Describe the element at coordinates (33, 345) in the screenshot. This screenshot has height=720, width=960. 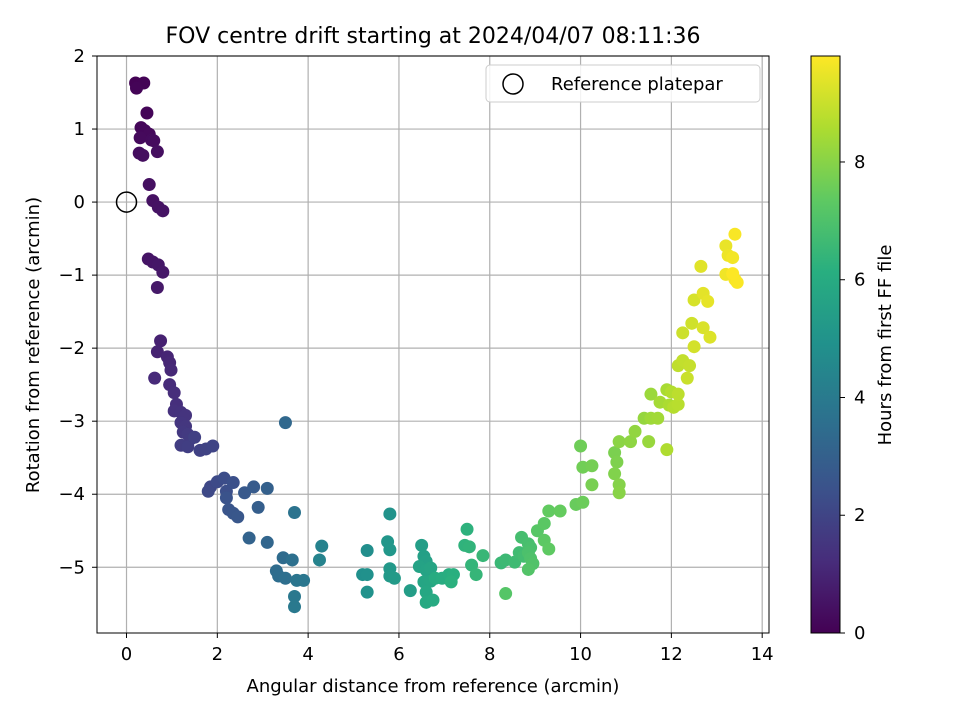
I see `y-axis-label: Rotation from reference (arcmin)` at that location.